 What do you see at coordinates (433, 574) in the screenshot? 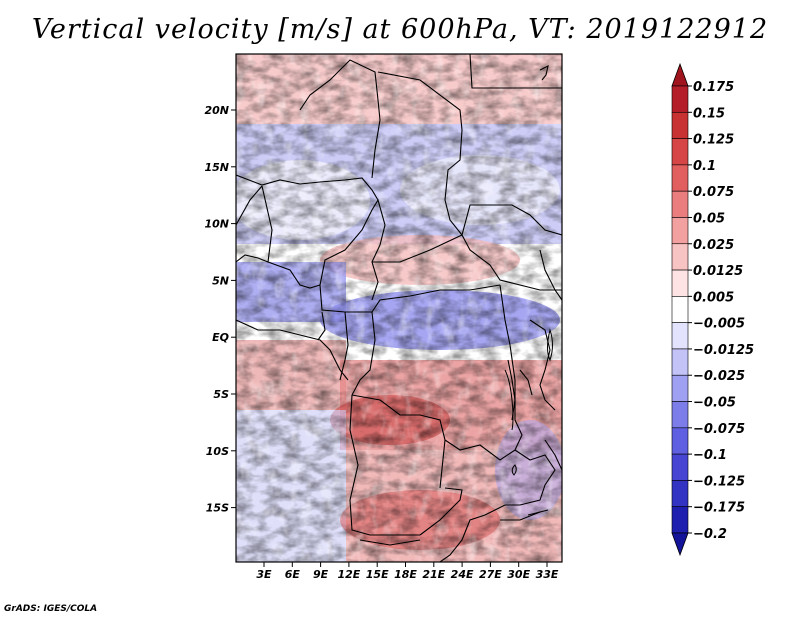
I see `lon-label: 21E` at bounding box center [433, 574].